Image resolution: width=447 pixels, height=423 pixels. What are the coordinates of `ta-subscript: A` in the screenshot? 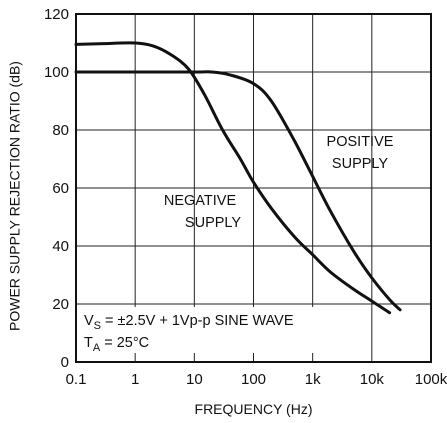 It's located at (97, 348).